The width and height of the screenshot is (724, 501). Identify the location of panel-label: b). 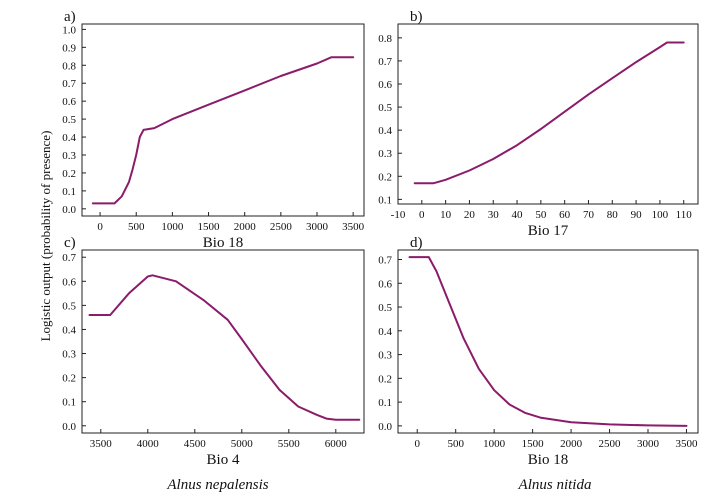
(416, 17).